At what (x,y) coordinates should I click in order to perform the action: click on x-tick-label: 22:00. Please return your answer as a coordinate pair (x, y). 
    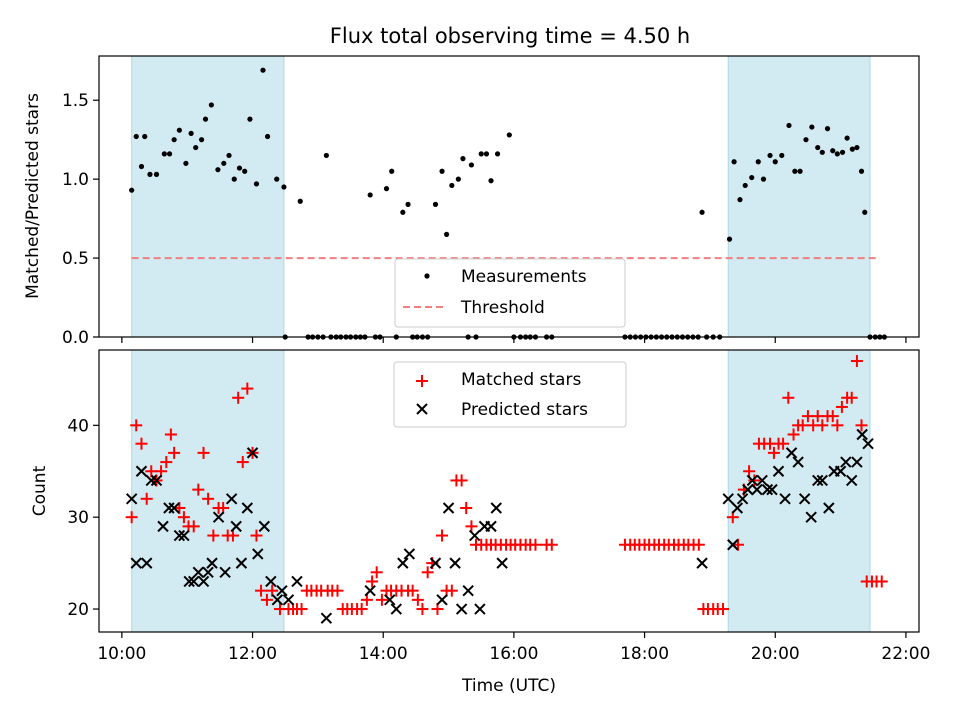
    Looking at the image, I should click on (905, 654).